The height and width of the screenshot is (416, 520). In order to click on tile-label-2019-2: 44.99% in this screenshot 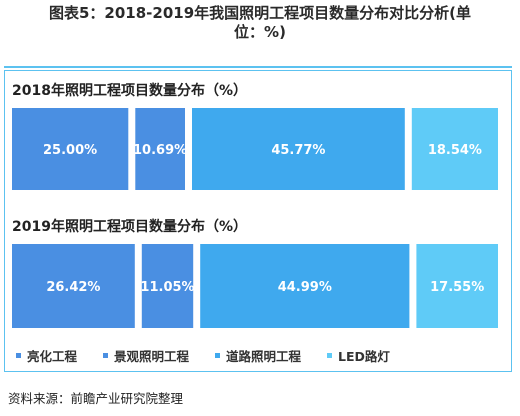, I will do `click(305, 287)`.